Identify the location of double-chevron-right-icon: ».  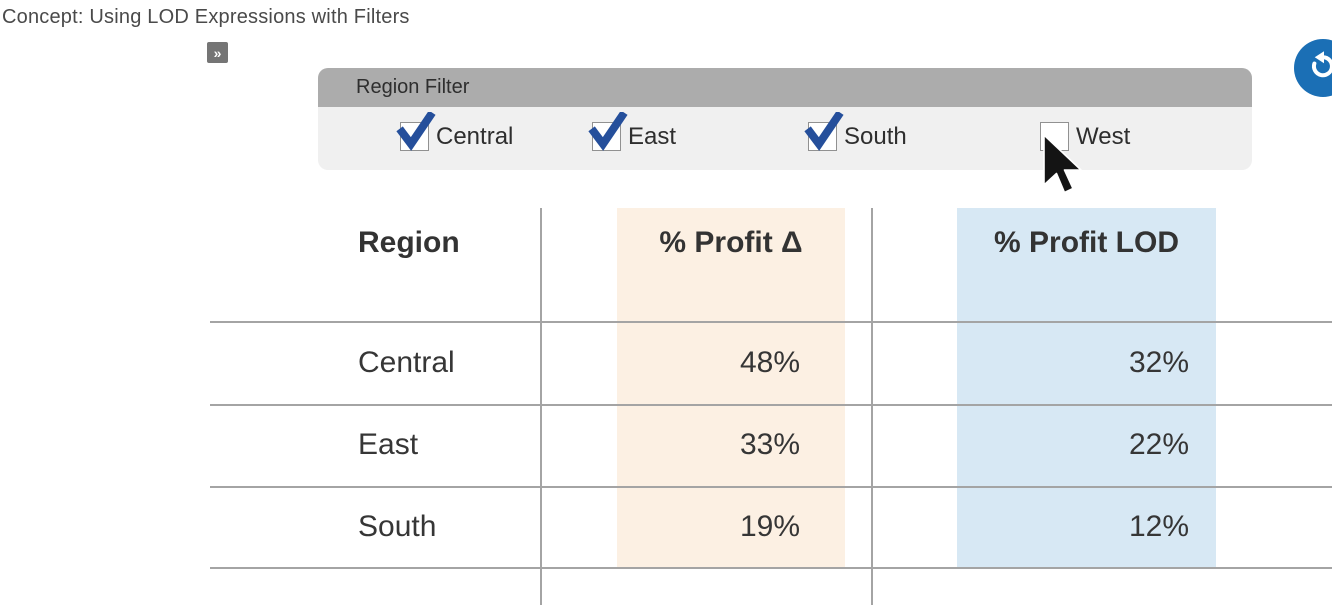
(217, 52).